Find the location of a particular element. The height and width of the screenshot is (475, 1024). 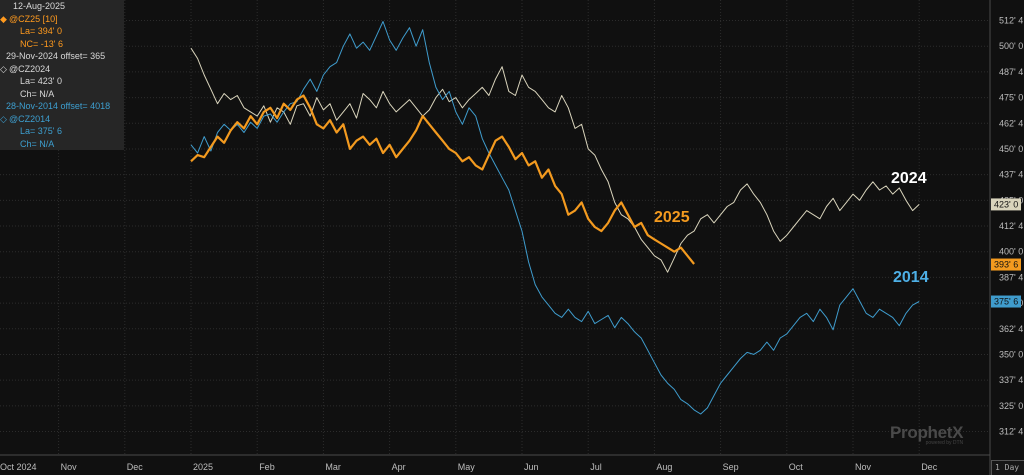

price-tag-2025: 393' 6 is located at coordinates (1006, 264).